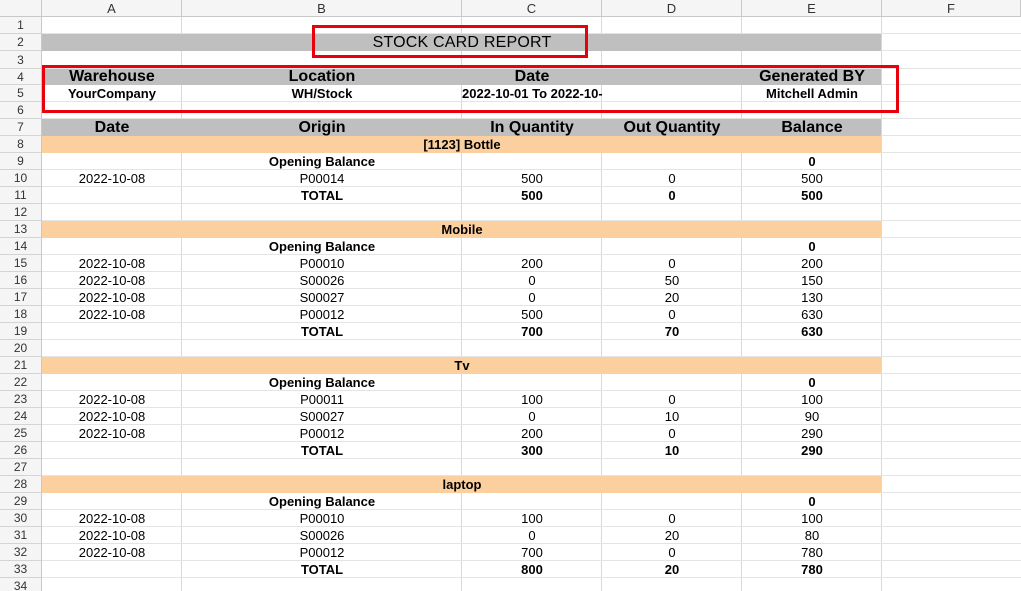  Describe the element at coordinates (21, 263) in the screenshot. I see `row-header-15: 15` at that location.